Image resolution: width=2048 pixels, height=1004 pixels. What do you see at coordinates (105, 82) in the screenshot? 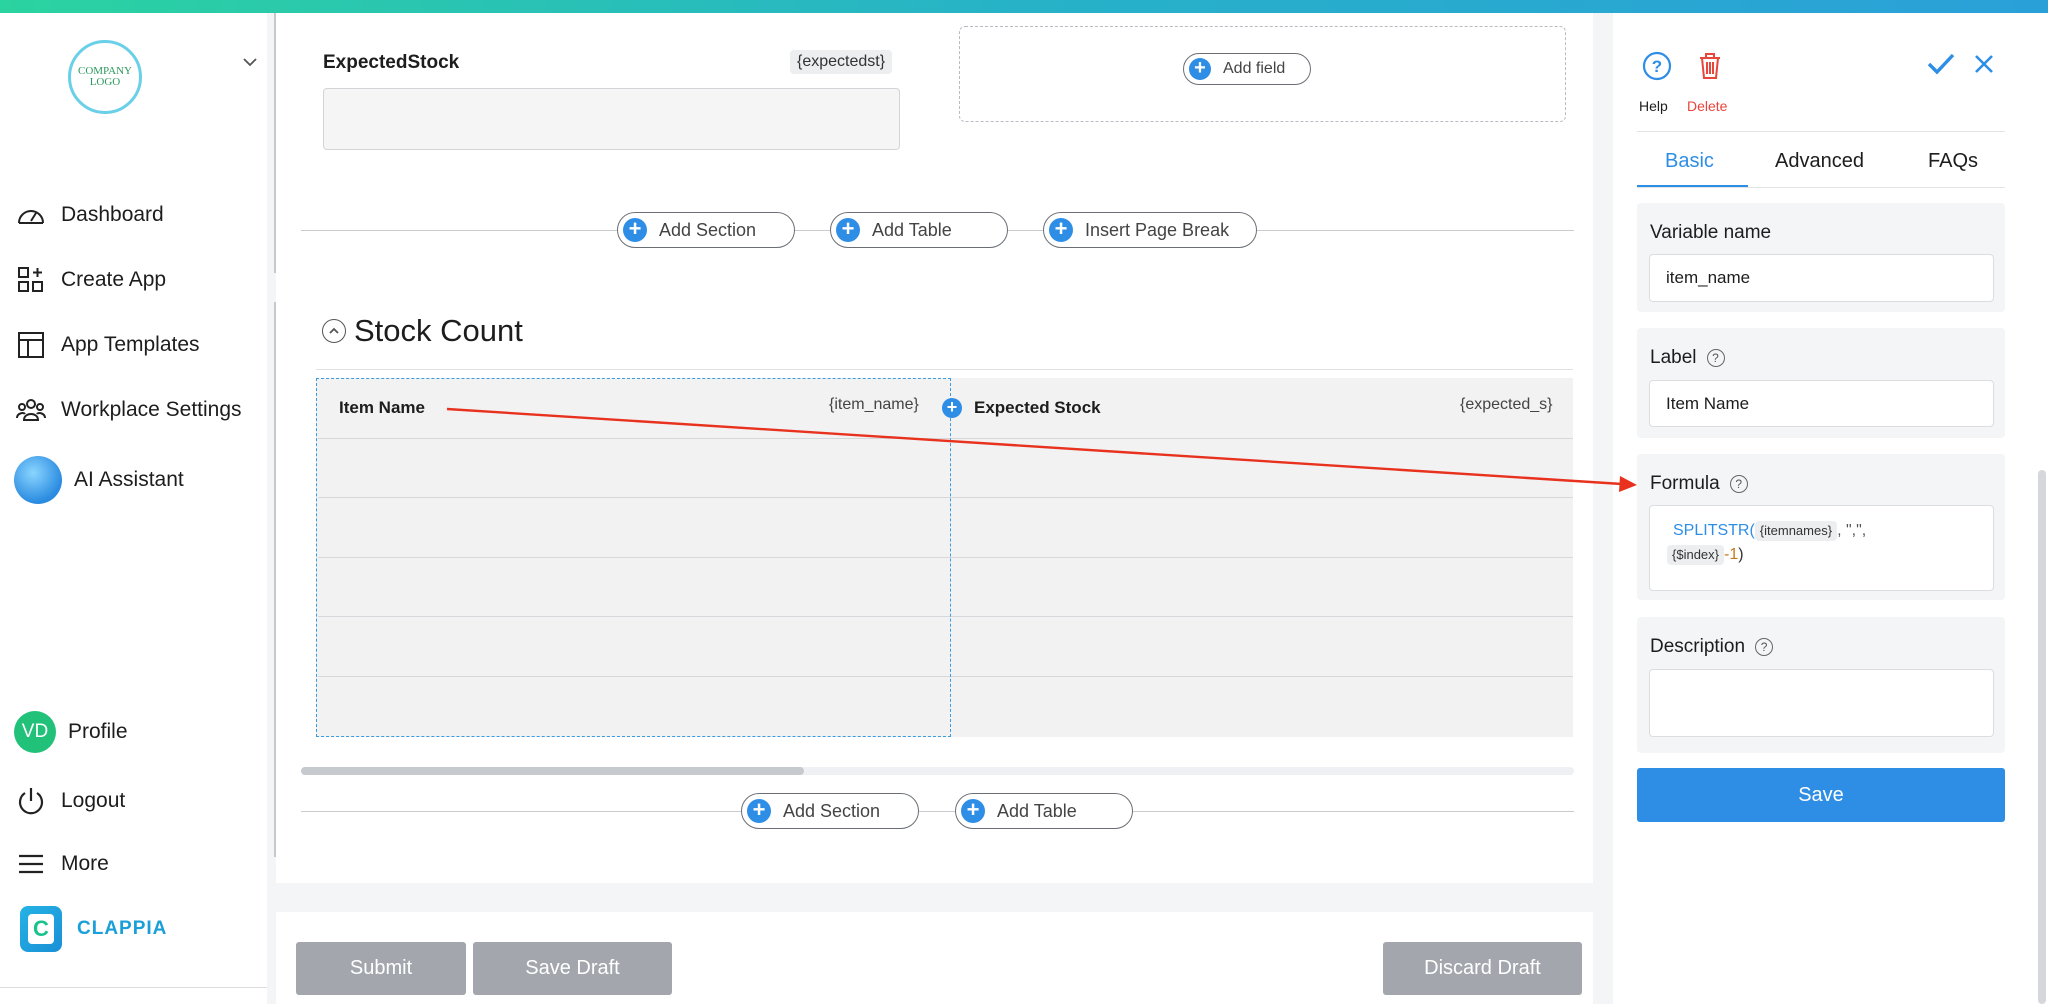
I see `logo-text-2: LOGO` at bounding box center [105, 82].